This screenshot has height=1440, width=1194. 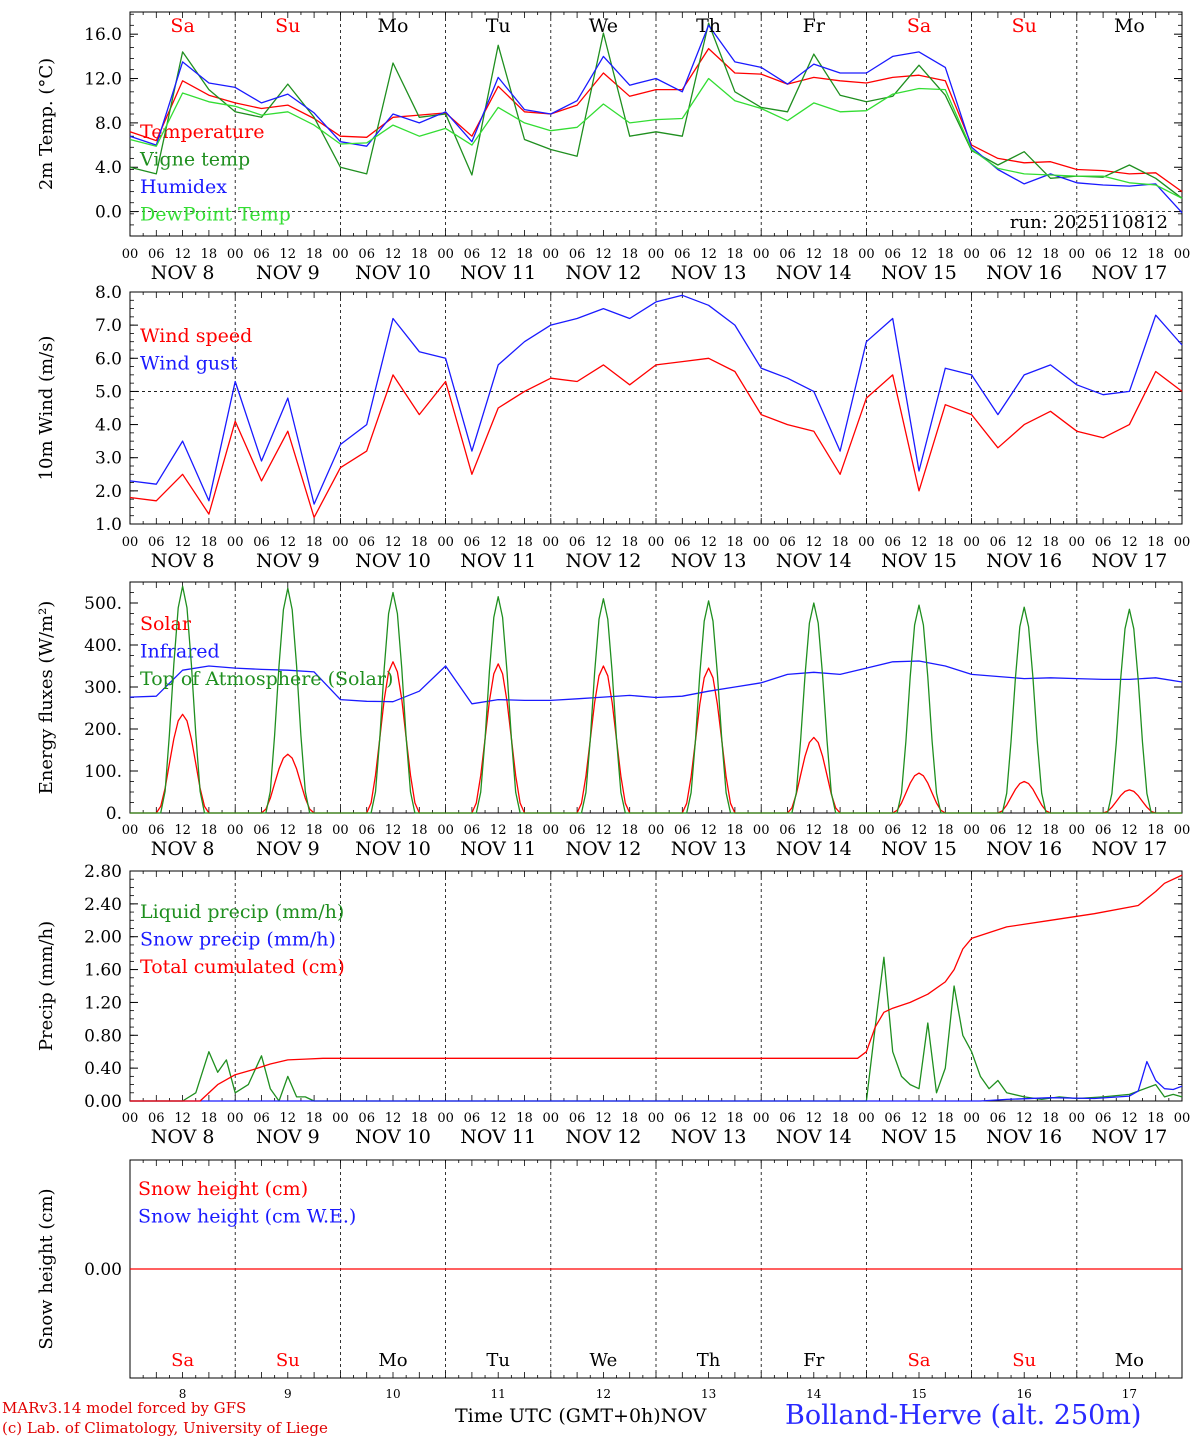 What do you see at coordinates (194, 160) in the screenshot?
I see `legend-entry: Vigne temp` at bounding box center [194, 160].